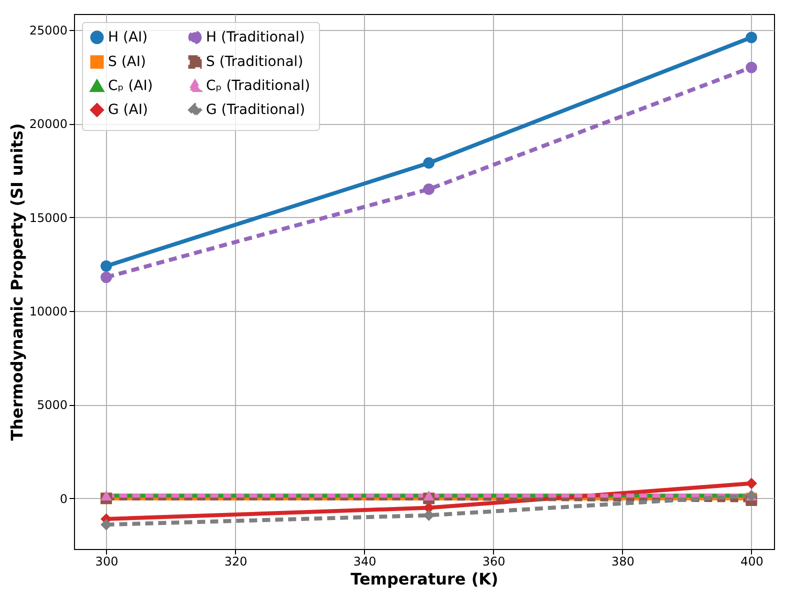  Describe the element at coordinates (128, 37) in the screenshot. I see `legend-label: H (AI)` at that location.